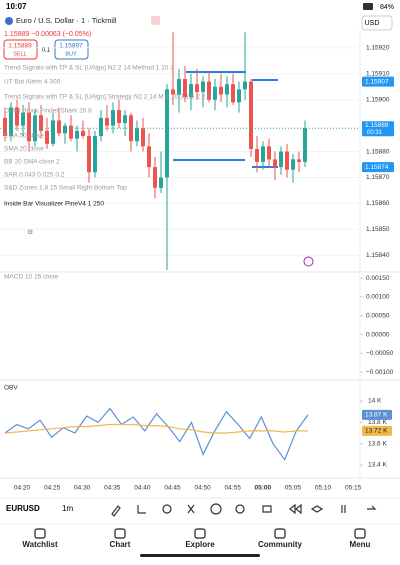  I want to click on time-tick-label: 04:40, so click(142, 488).